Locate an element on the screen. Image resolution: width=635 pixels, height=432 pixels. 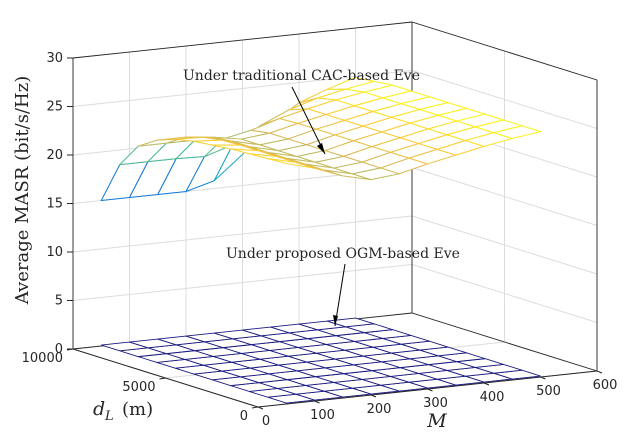
y-axis-label: d L (m) is located at coordinates (123, 411).